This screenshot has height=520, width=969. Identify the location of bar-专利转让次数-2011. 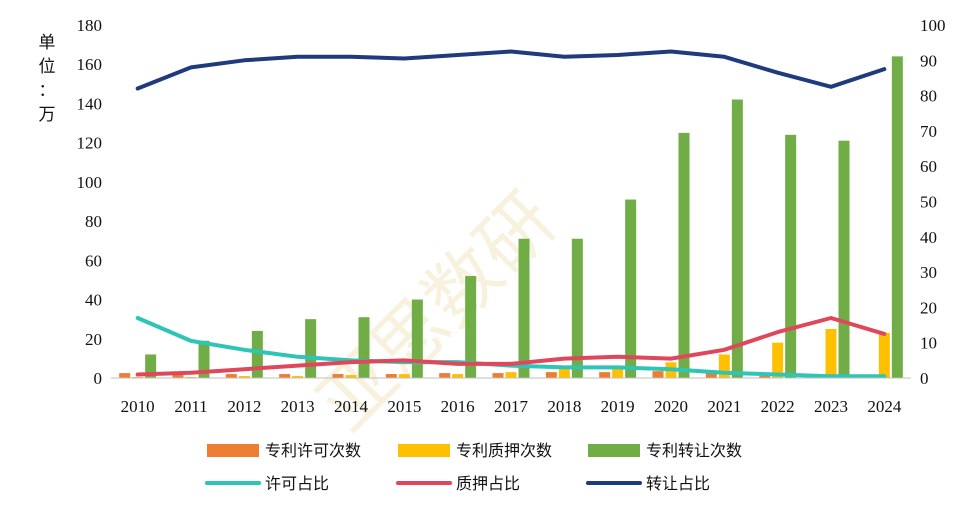
(204, 359).